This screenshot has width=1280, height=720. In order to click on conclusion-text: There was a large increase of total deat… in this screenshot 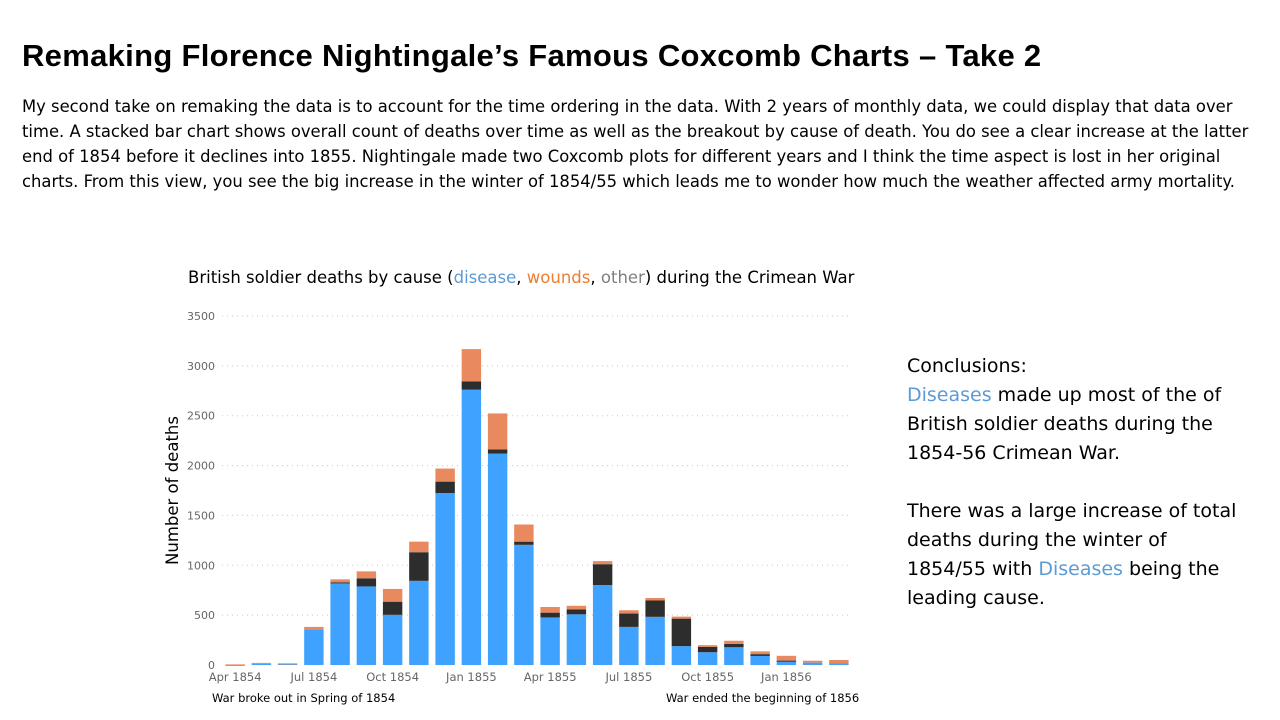, I will do `click(1072, 540)`.